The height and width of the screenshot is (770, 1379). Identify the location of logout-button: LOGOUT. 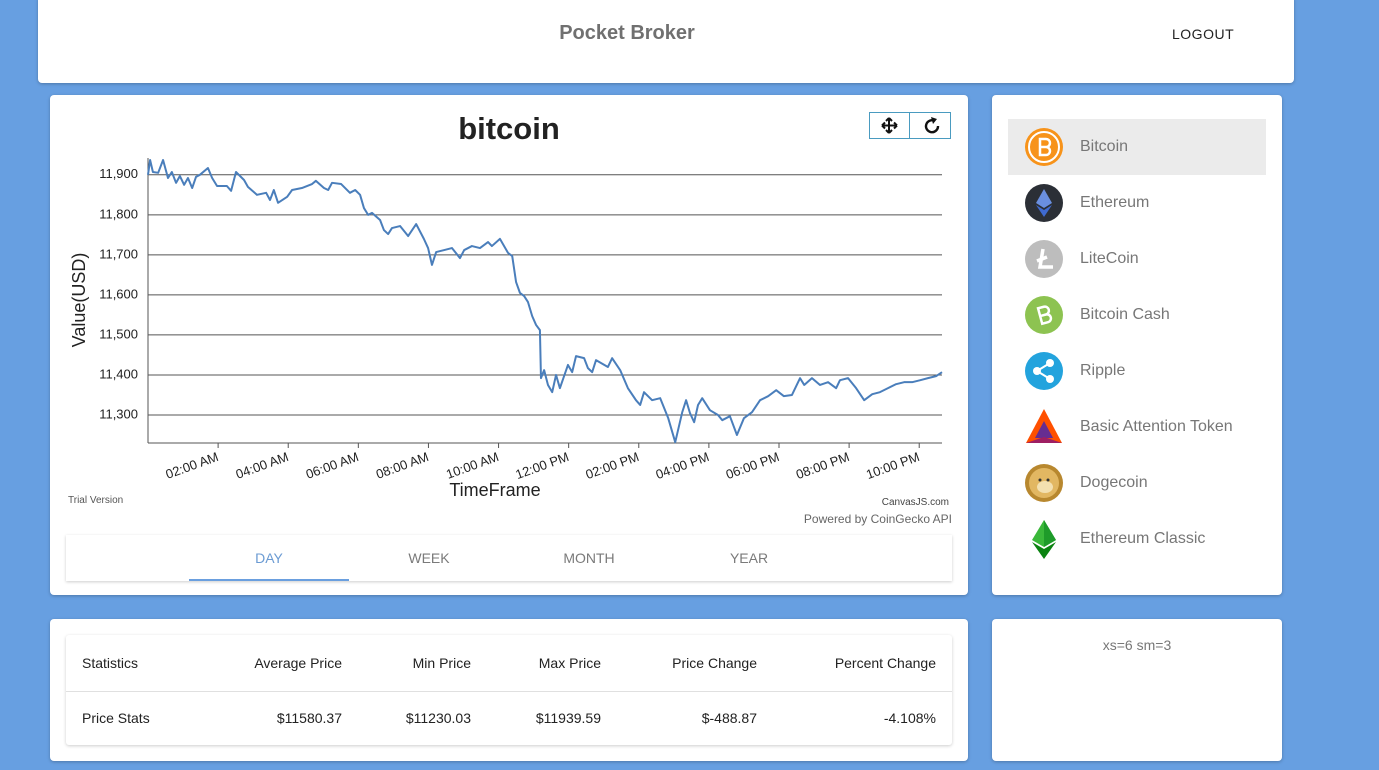
(1203, 34).